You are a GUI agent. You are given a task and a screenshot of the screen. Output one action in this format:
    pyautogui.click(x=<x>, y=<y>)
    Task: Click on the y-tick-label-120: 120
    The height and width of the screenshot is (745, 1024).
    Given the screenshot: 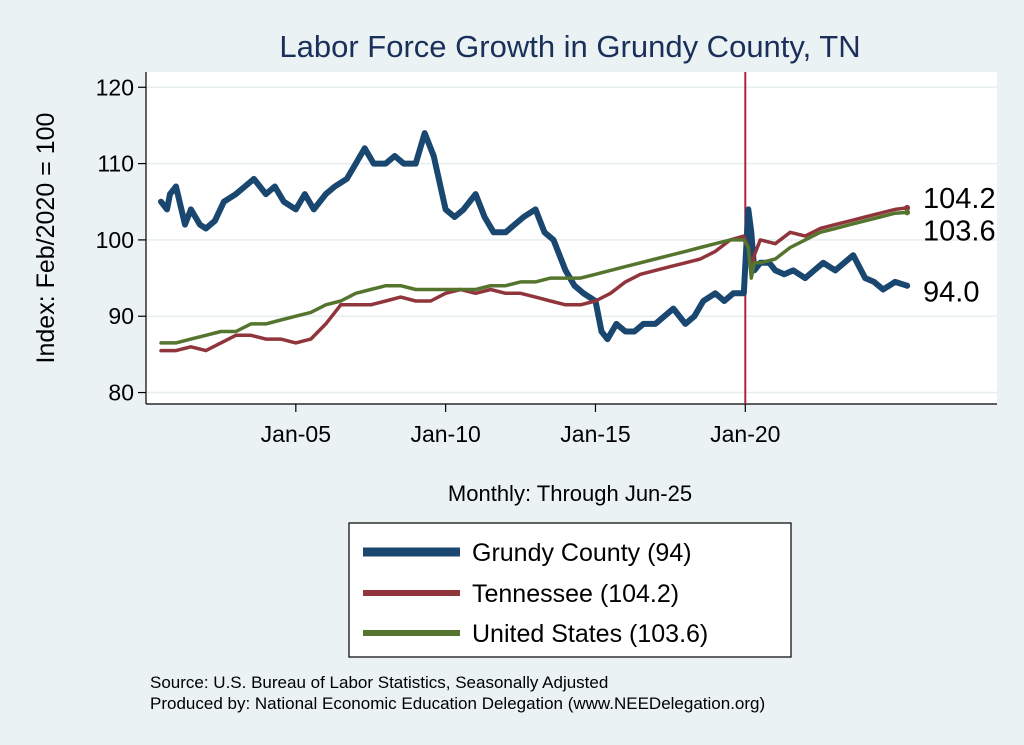 What is the action you would take?
    pyautogui.click(x=115, y=87)
    